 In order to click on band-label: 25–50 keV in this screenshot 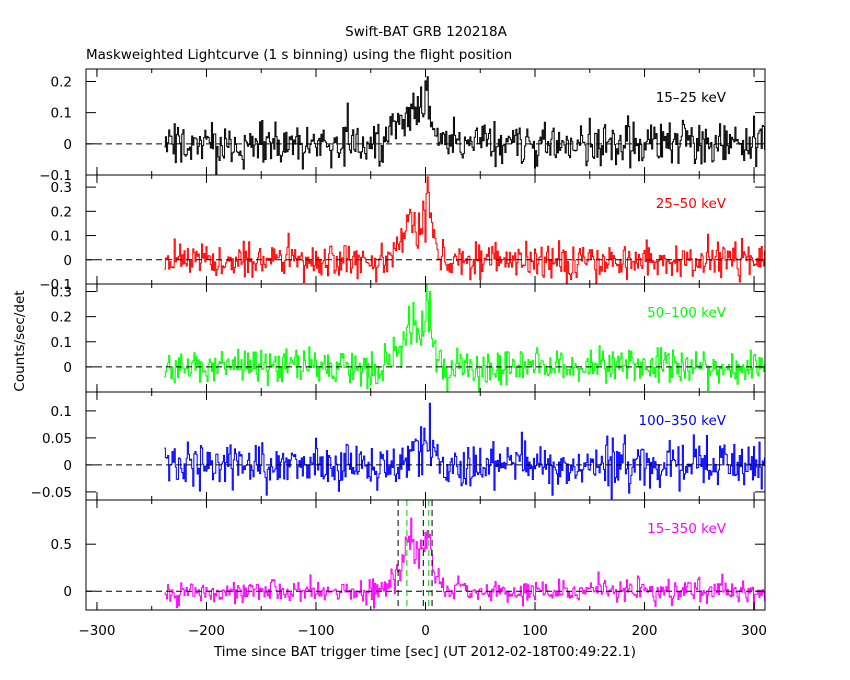, I will do `click(691, 204)`.